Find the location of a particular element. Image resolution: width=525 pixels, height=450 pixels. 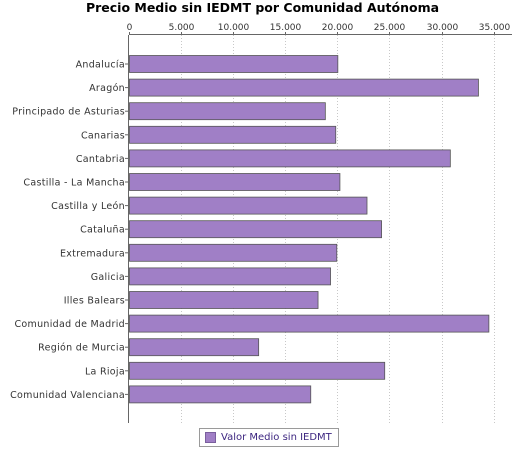

category-label: Aragón is located at coordinates (107, 88).